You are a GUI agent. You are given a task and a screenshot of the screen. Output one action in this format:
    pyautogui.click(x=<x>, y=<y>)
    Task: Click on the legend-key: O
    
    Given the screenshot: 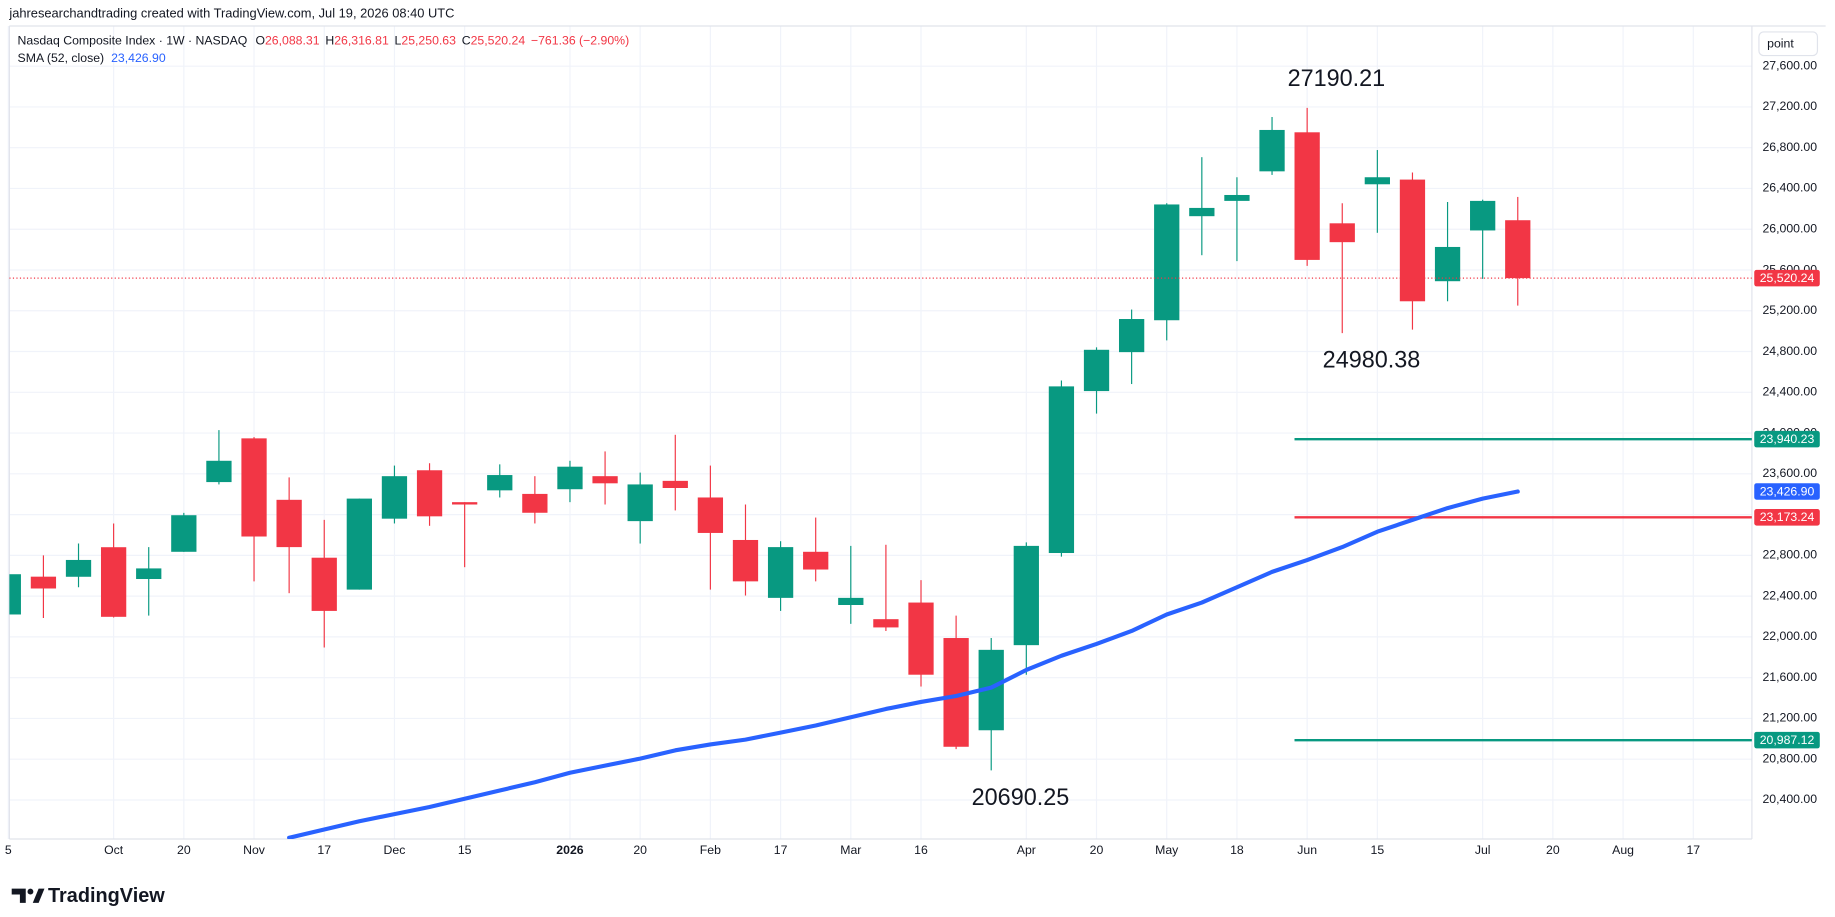 What is the action you would take?
    pyautogui.click(x=260, y=41)
    